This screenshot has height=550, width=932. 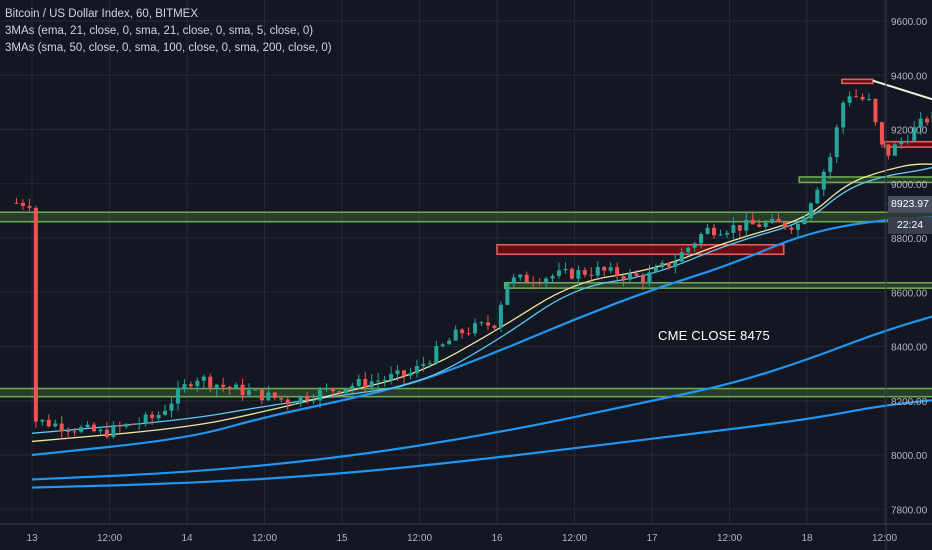 I want to click on overlay-layer, so click(x=902, y=142).